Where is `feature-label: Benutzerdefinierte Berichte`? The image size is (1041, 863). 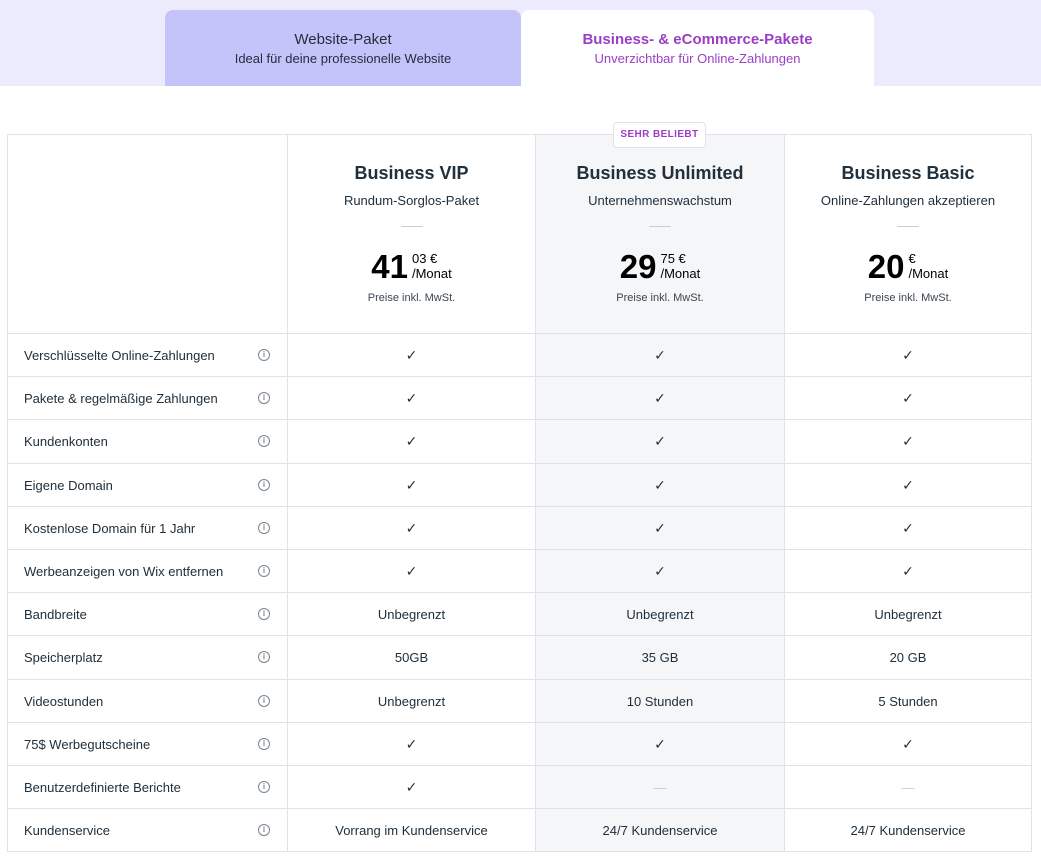
feature-label: Benutzerdefinierte Berichte is located at coordinates (102, 787).